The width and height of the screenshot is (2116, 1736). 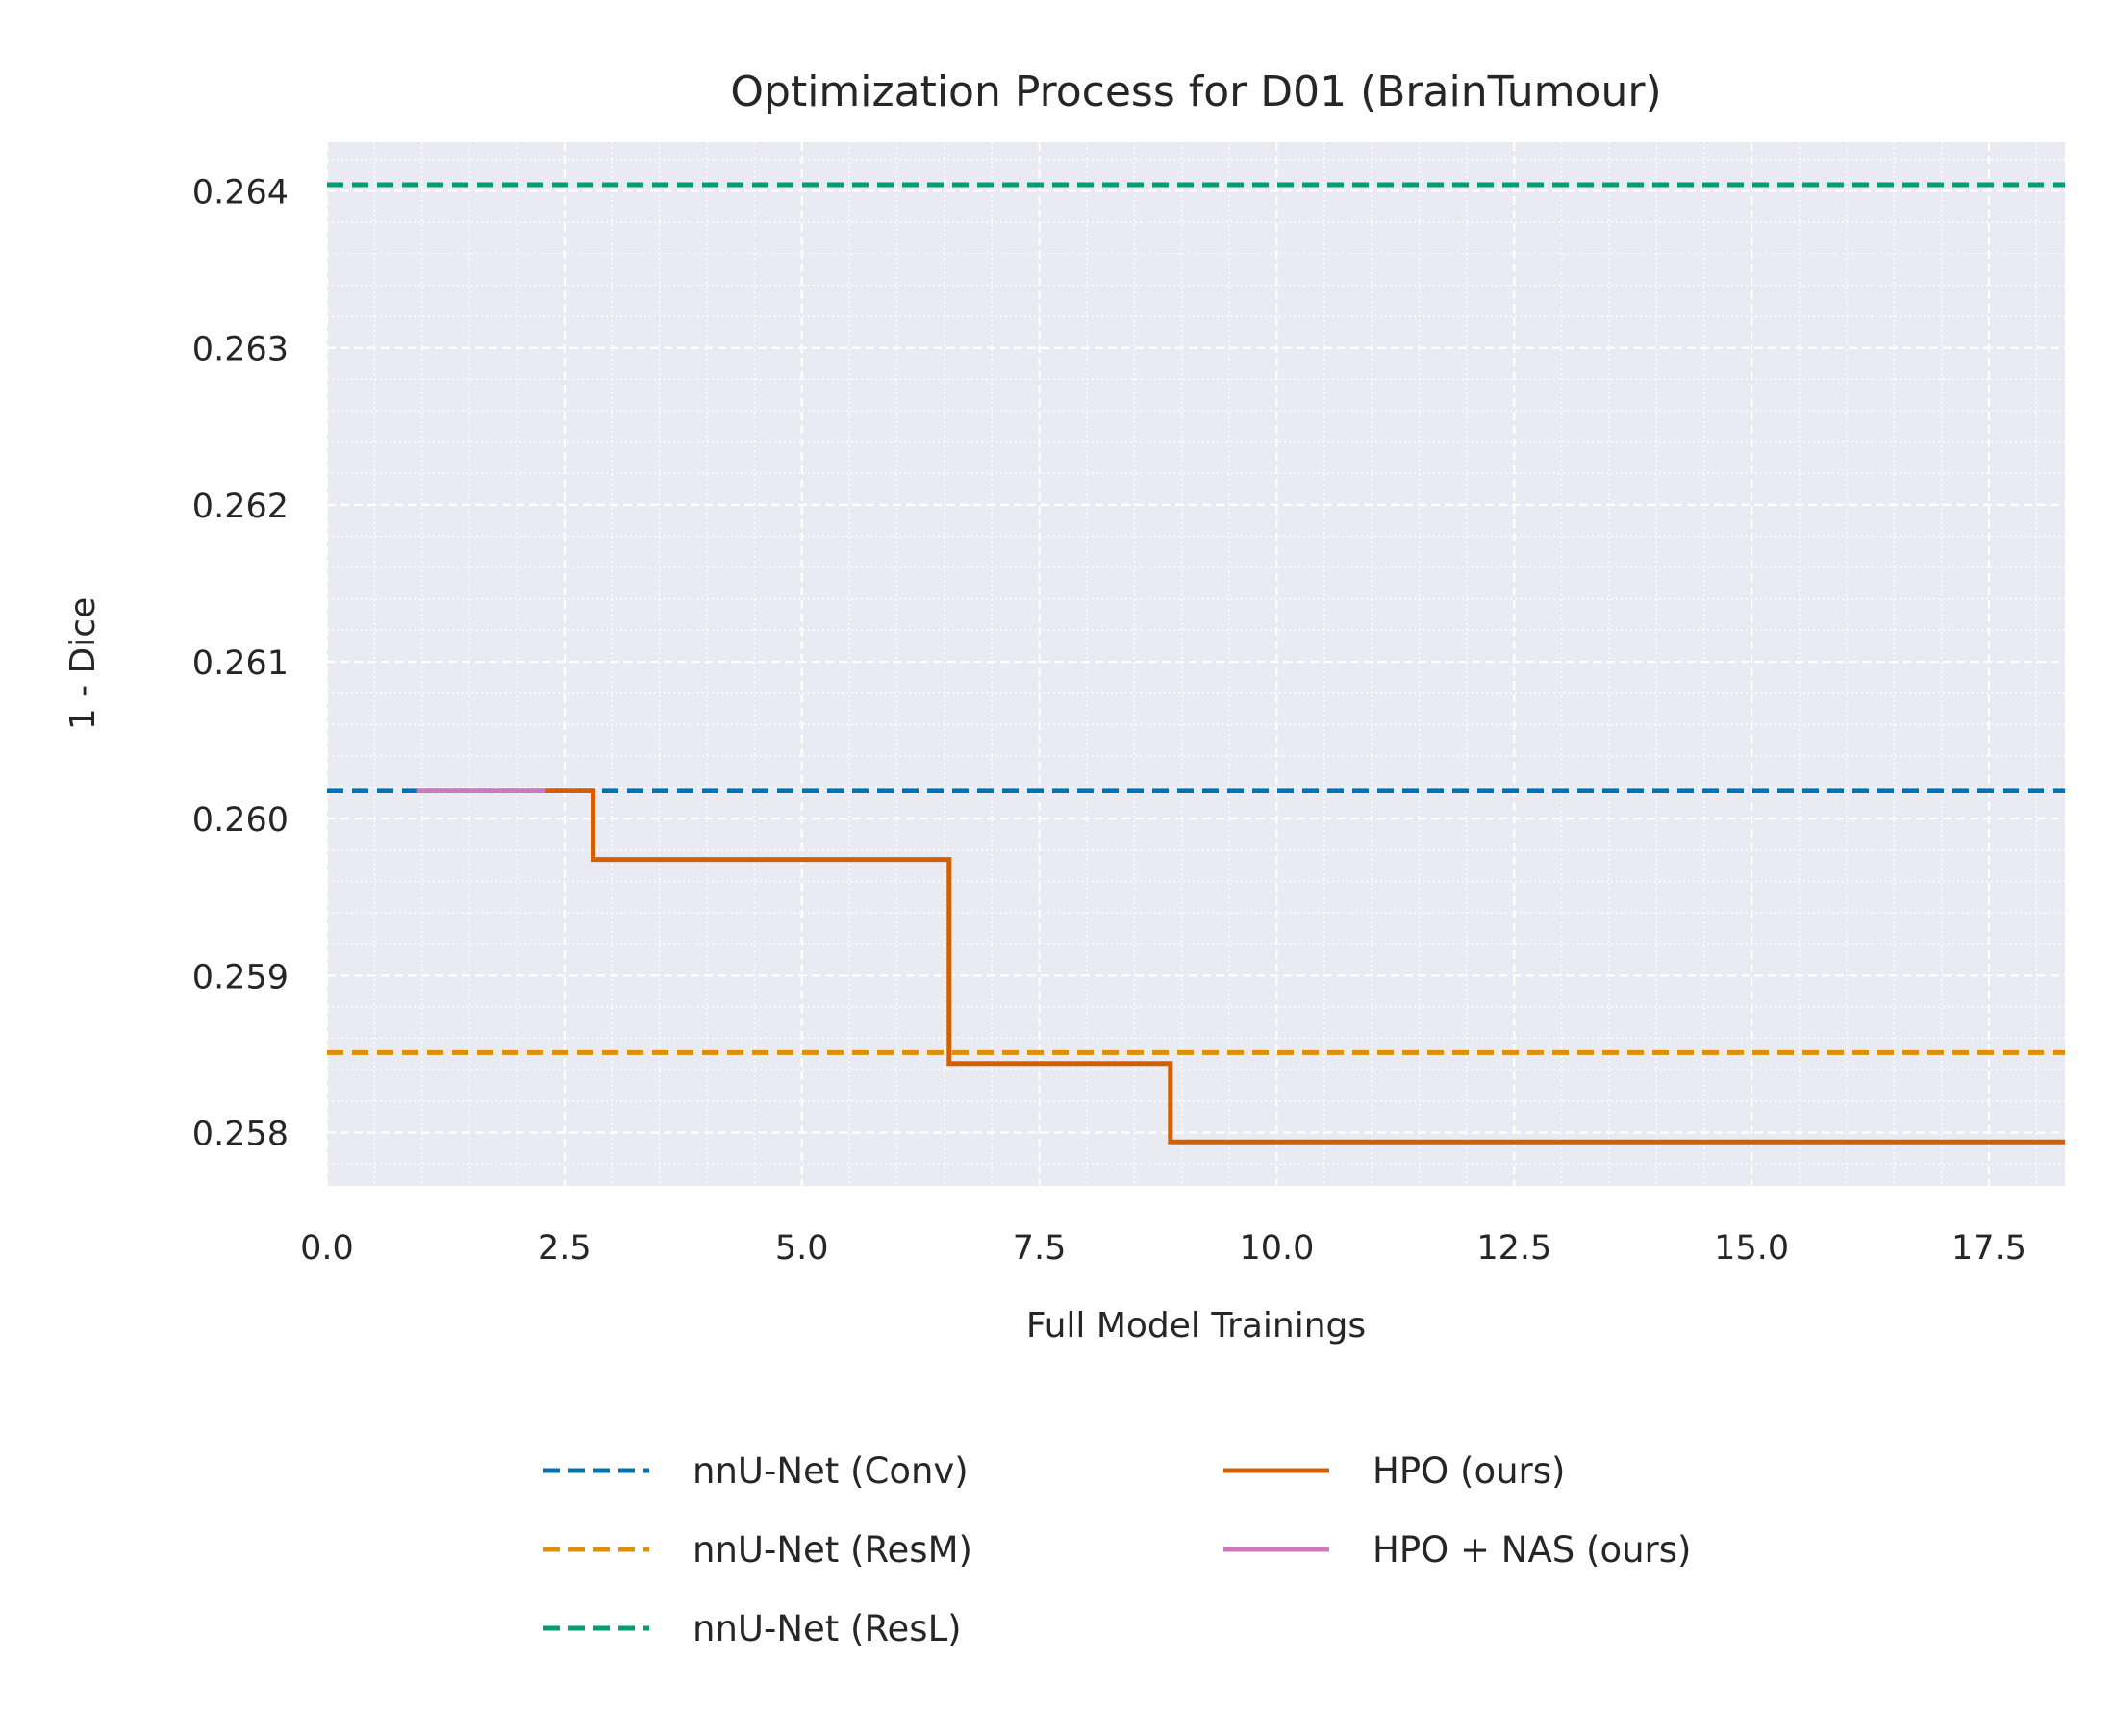 I want to click on x-tick-label: 15.0, so click(x=1751, y=1248).